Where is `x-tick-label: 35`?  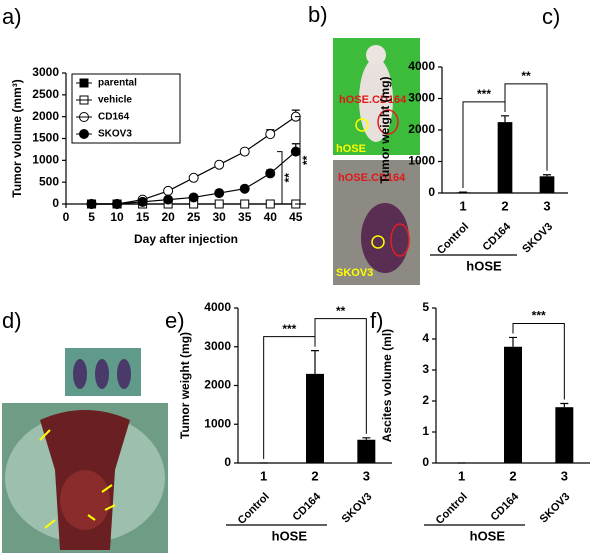
x-tick-label: 35 is located at coordinates (245, 217).